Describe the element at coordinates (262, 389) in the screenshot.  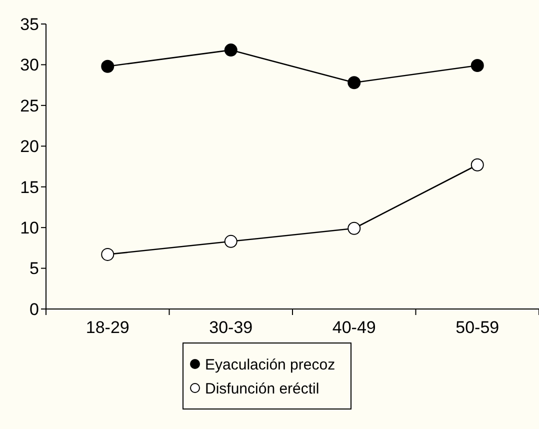
I see `legend-label: Disfunción eréctil` at that location.